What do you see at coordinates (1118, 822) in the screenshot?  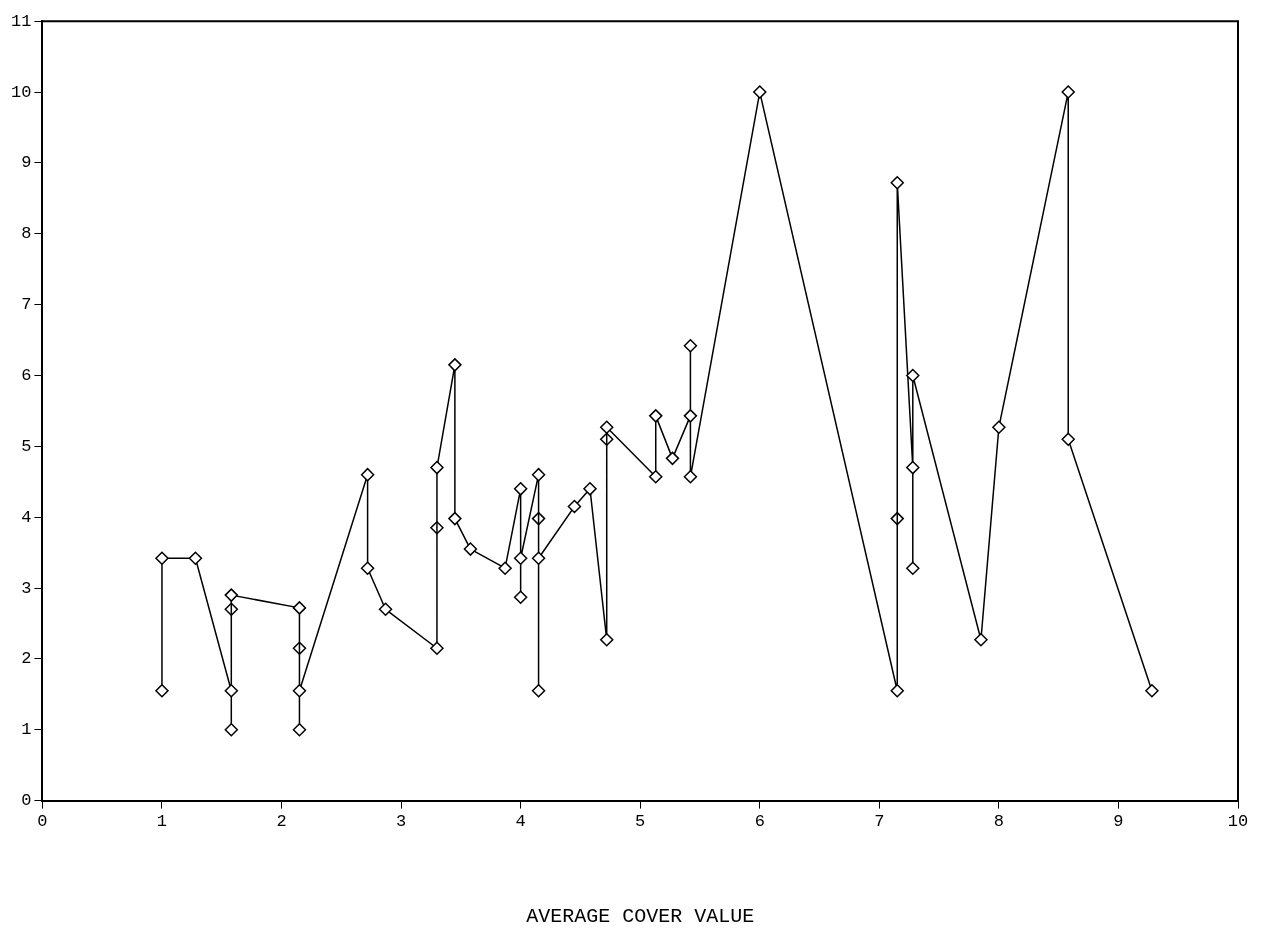 I see `x-tick-label: 9` at bounding box center [1118, 822].